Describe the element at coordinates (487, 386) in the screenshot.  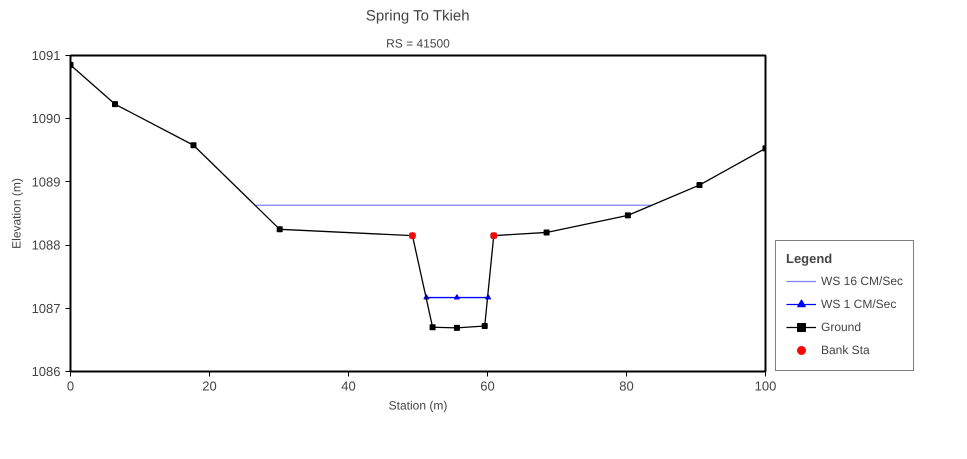
I see `x-tick-label: 60` at that location.